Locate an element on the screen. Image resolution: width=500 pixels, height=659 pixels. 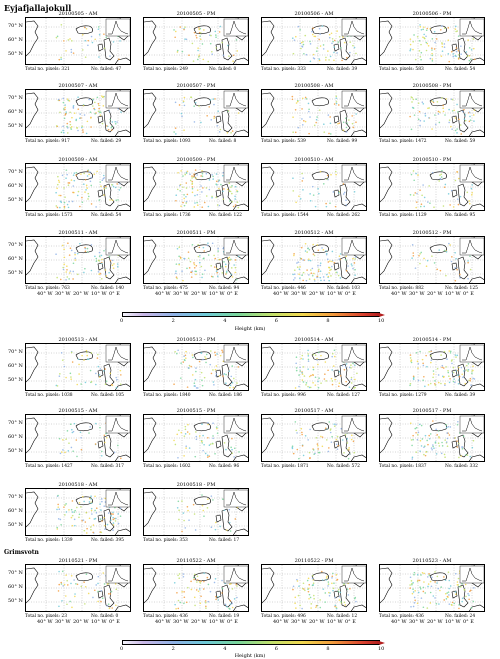
colorbar-label-1: Height (km) is located at coordinates (250, 329).